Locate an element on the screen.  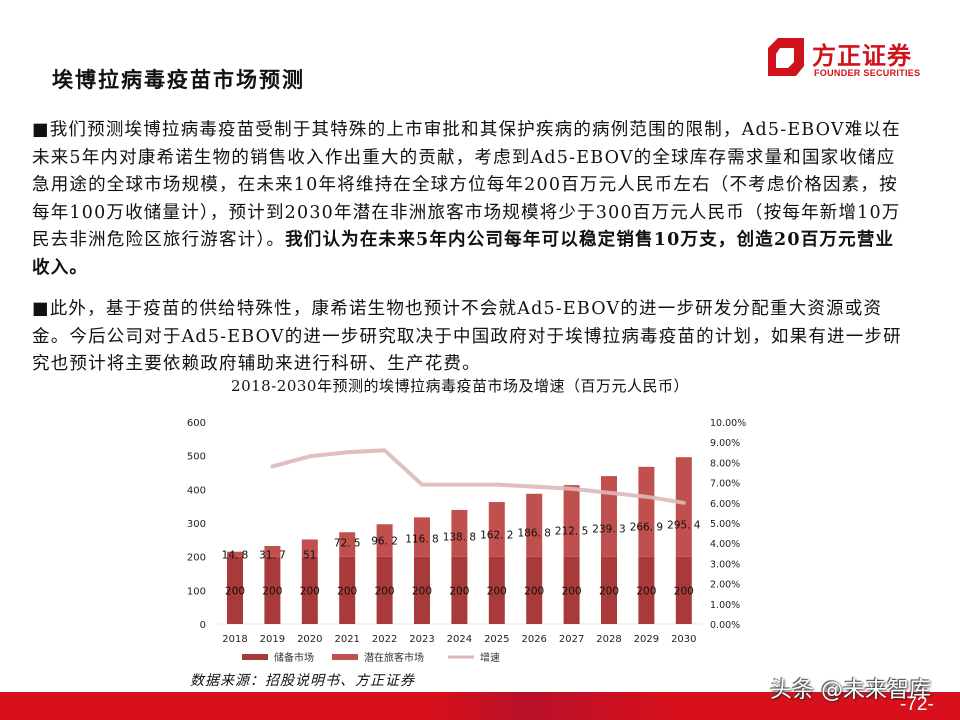
y-left-tick: 200 is located at coordinates (196, 558).